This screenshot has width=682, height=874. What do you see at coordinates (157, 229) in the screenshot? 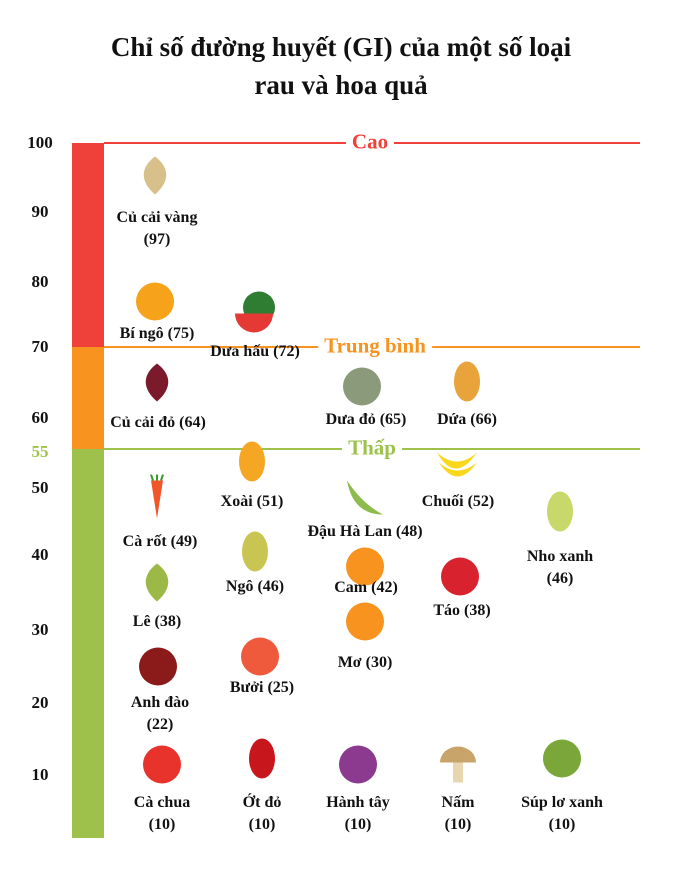
I see `food-label: Củ cải vàng (97)` at bounding box center [157, 229].